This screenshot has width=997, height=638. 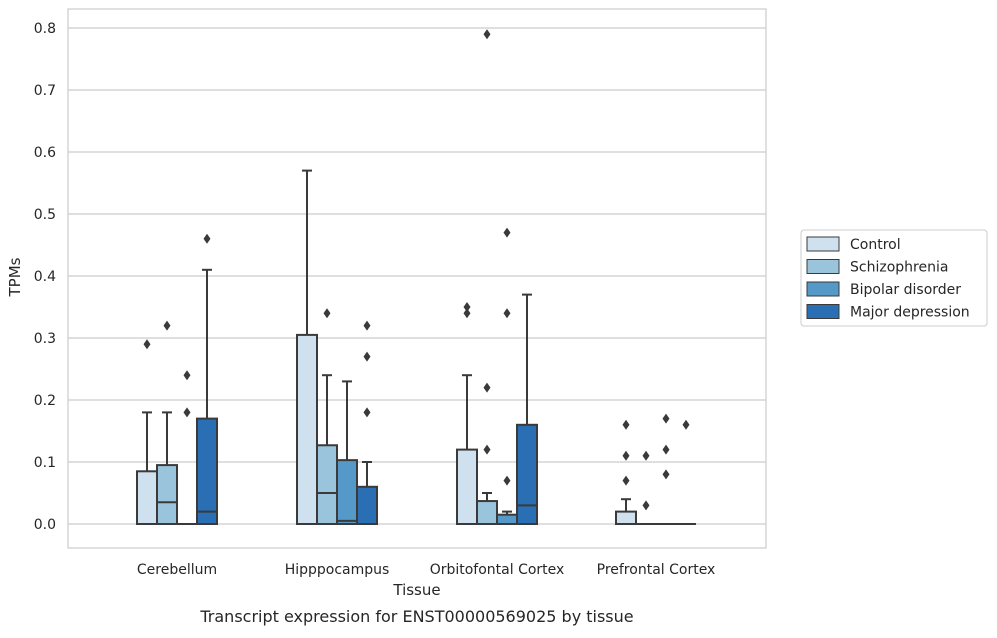 I want to click on x-tick-label: Prefrontal Cortex, so click(x=656, y=570).